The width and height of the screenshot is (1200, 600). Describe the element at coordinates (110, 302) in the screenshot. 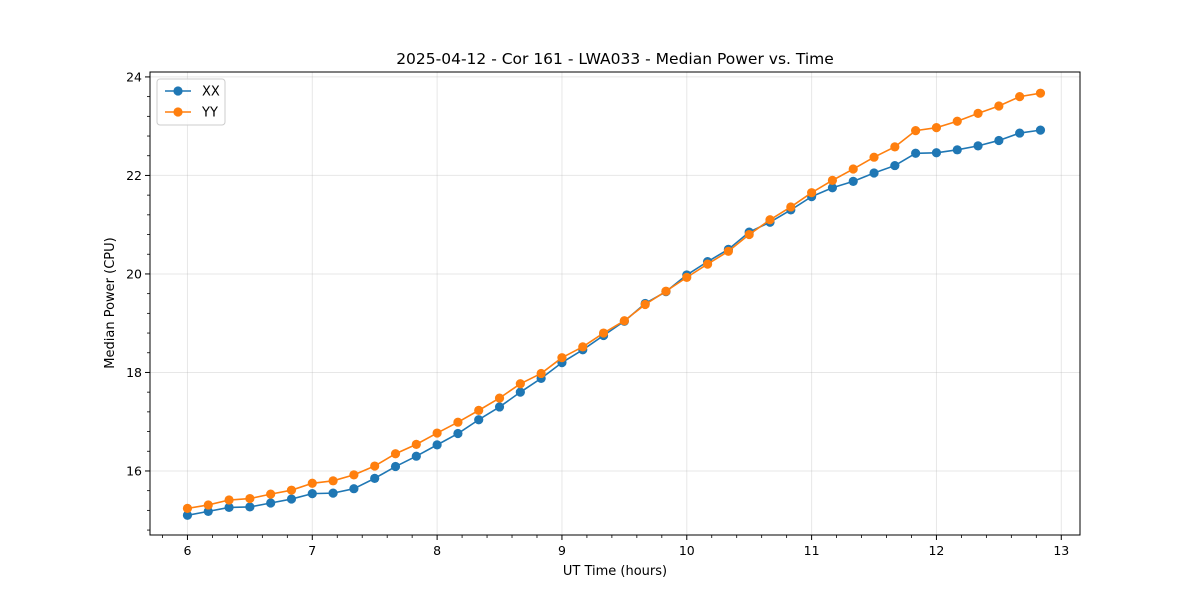

I see `y-axis-label: Median Power (CPU)` at that location.